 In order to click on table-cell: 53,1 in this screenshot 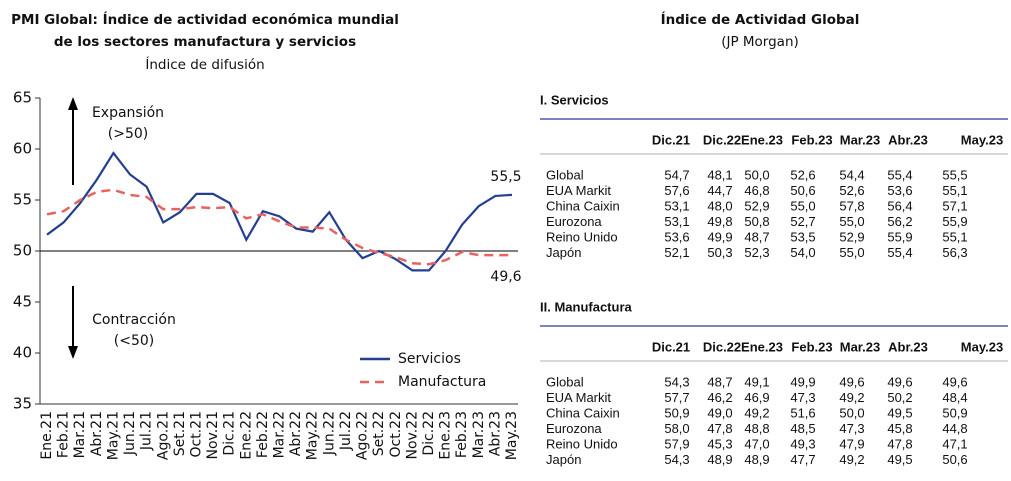, I will do `click(676, 221)`.